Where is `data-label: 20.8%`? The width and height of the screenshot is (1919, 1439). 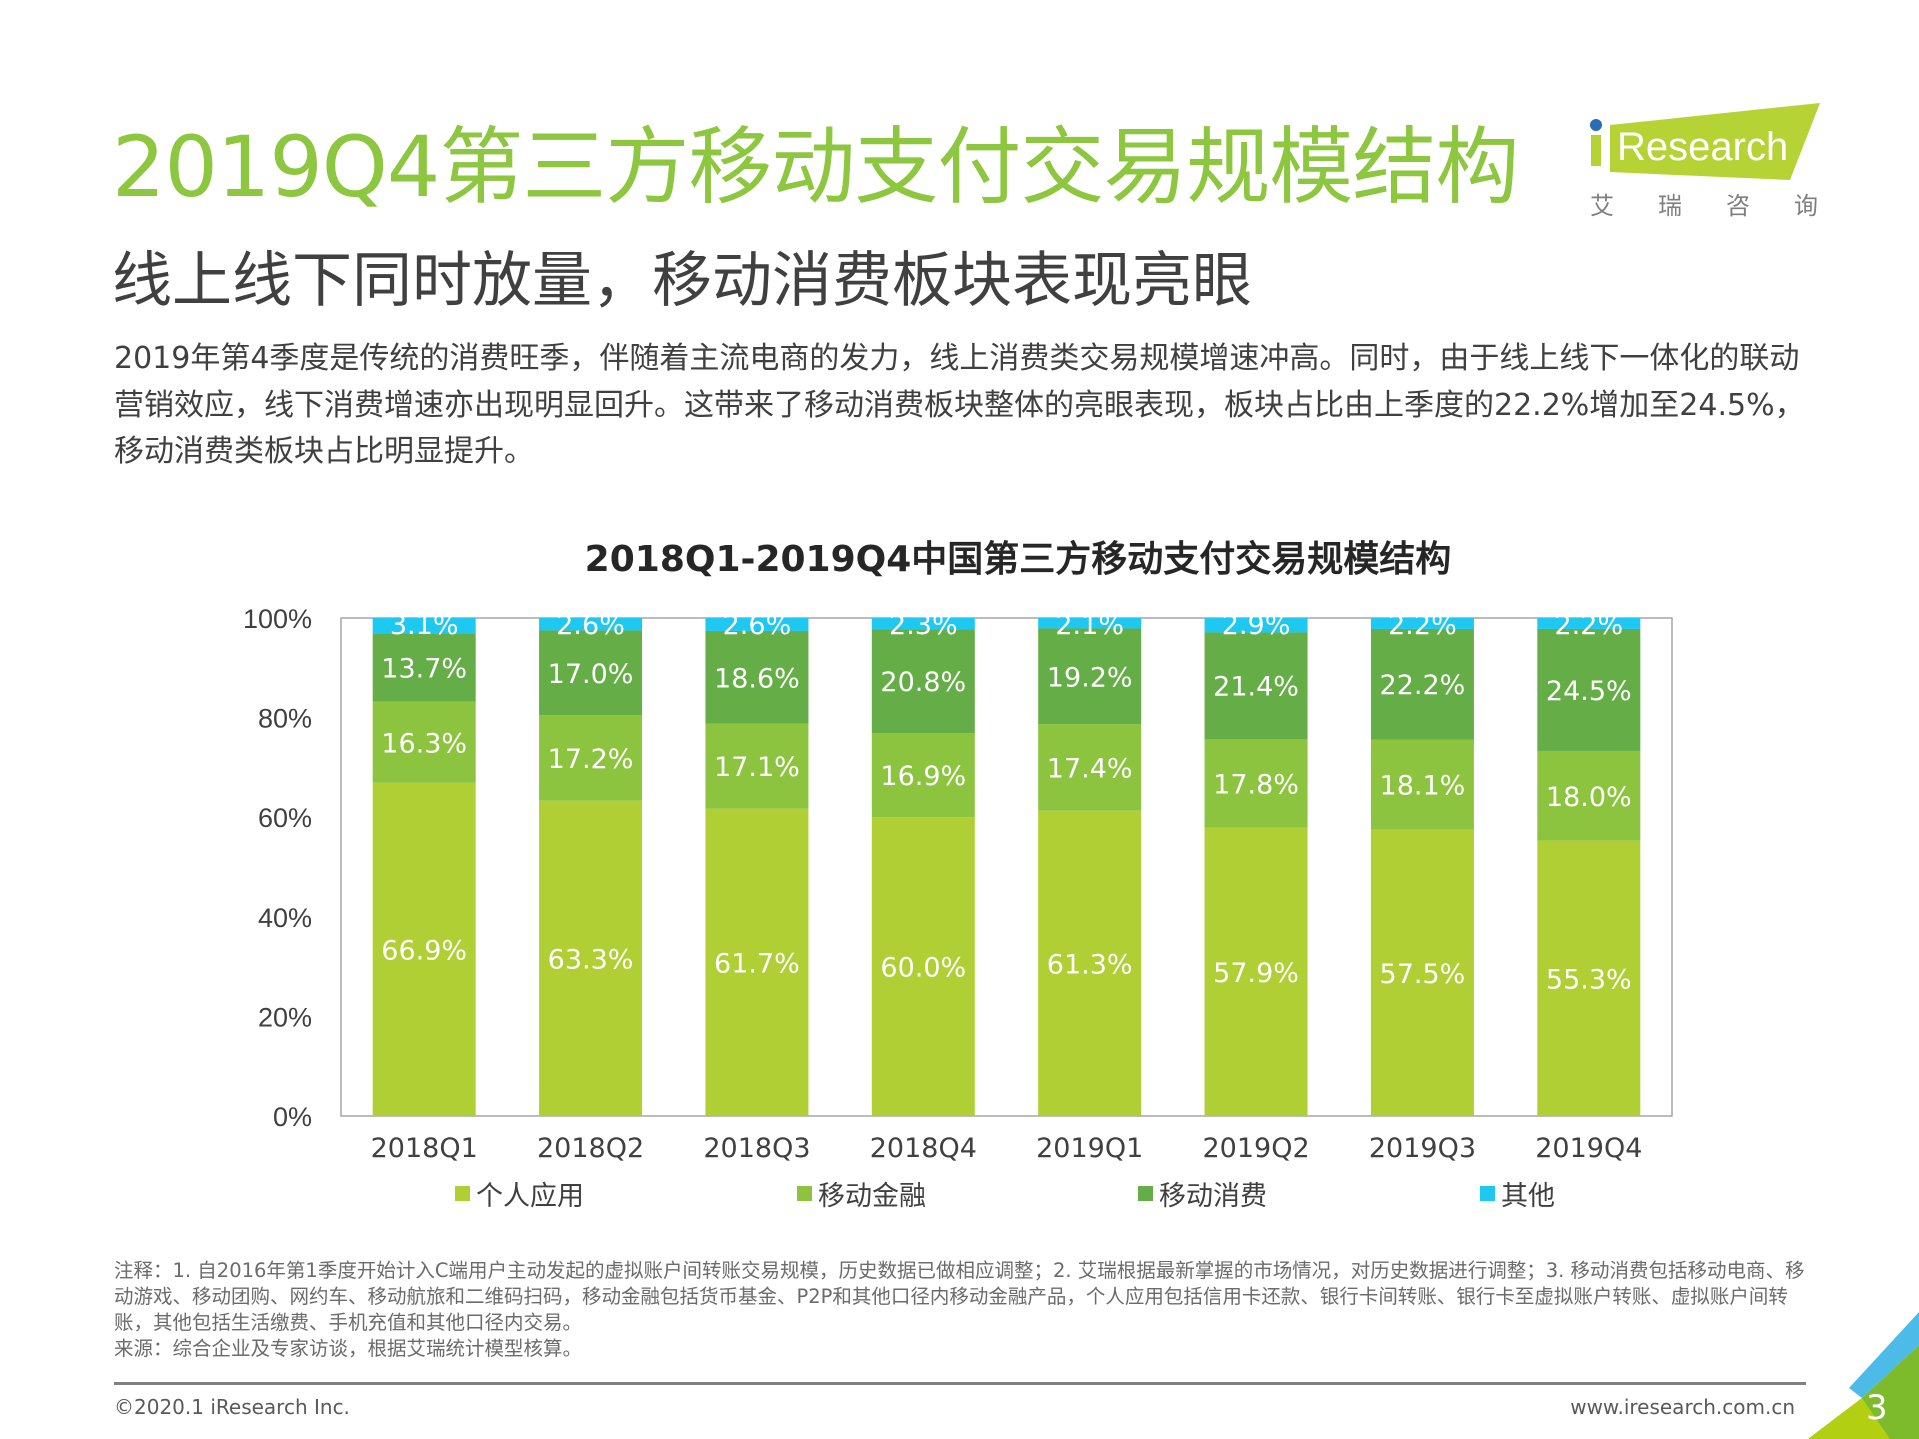
data-label: 20.8% is located at coordinates (923, 682).